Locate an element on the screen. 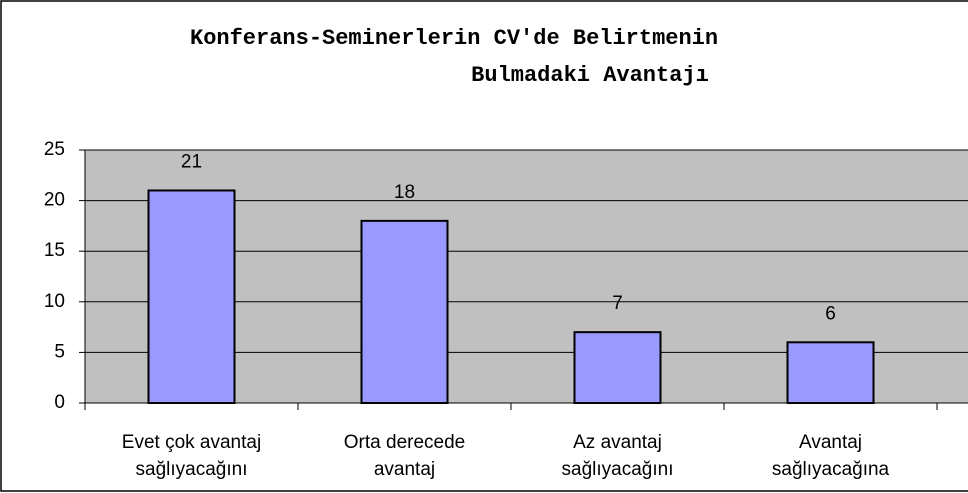 This screenshot has width=968, height=493. y-tick-label: 15 is located at coordinates (54, 250).